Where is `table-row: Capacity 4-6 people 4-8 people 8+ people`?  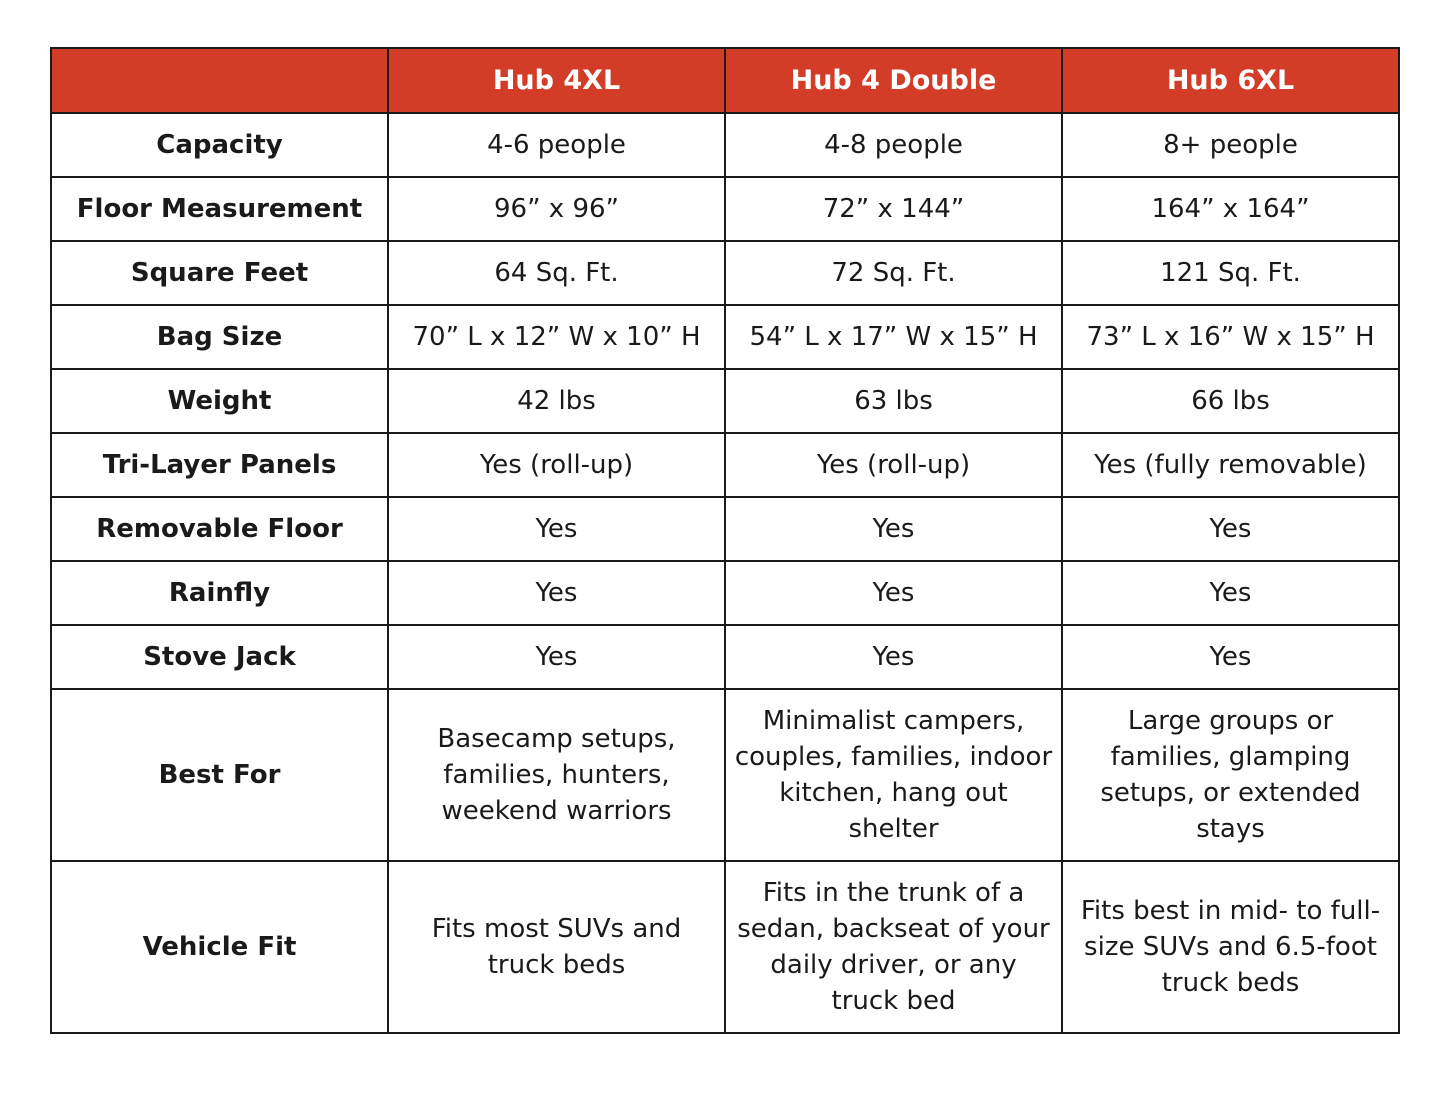
table-row: Capacity 4-6 people 4-8 people 8+ people is located at coordinates (725, 145).